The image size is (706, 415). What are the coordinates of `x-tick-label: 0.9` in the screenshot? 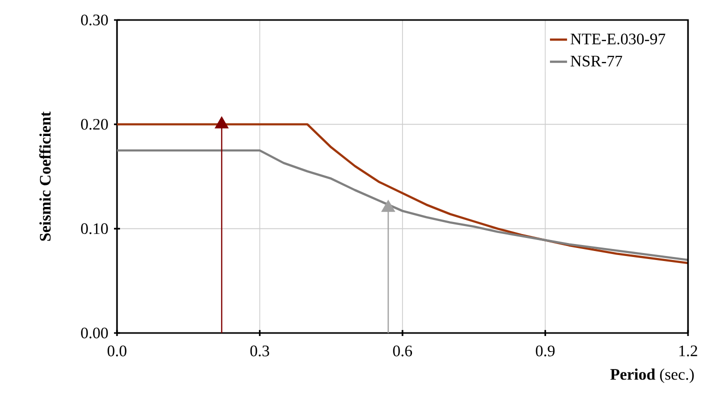 It's located at (545, 351).